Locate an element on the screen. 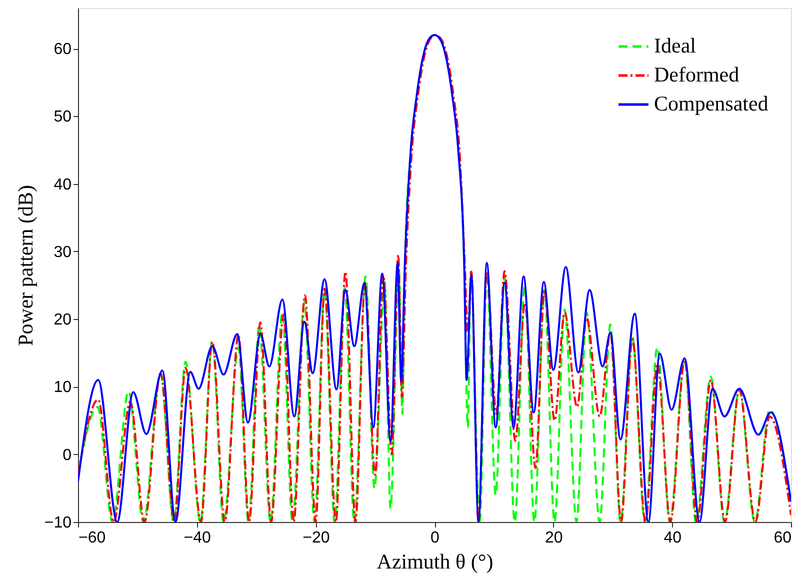  legend-label: Ideal is located at coordinates (675, 46).